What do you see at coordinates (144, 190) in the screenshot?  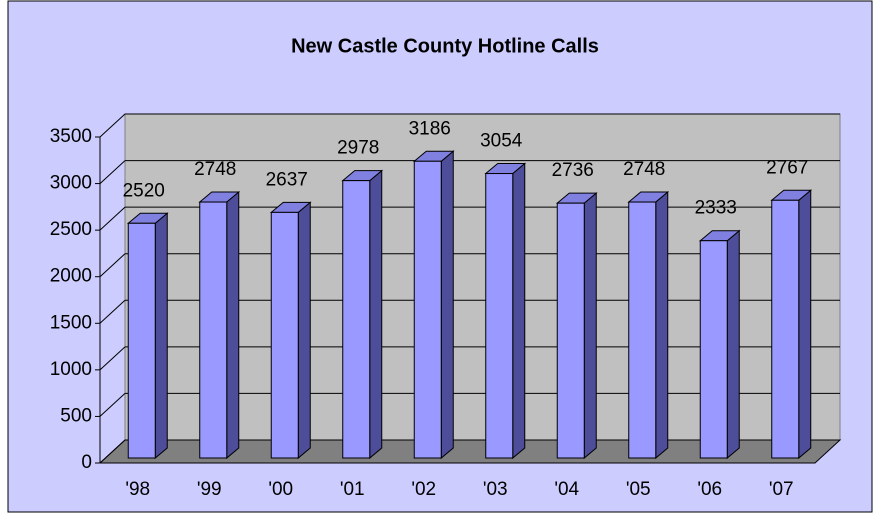 I see `value-label: 2520` at bounding box center [144, 190].